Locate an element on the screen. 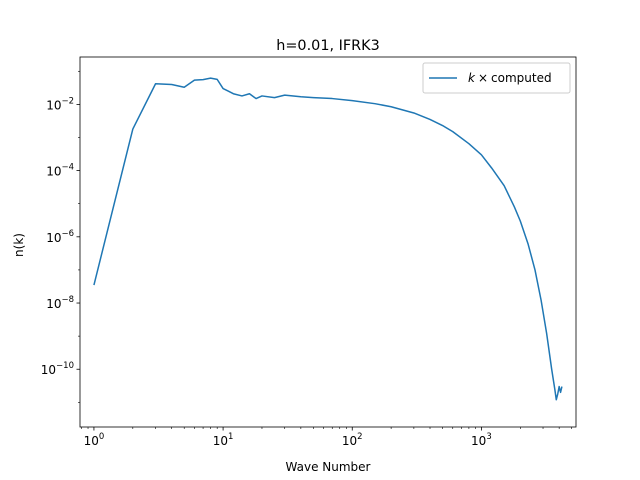 Image resolution: width=640 pixels, height=480 pixels. legend-label-var: k is located at coordinates (472, 78).